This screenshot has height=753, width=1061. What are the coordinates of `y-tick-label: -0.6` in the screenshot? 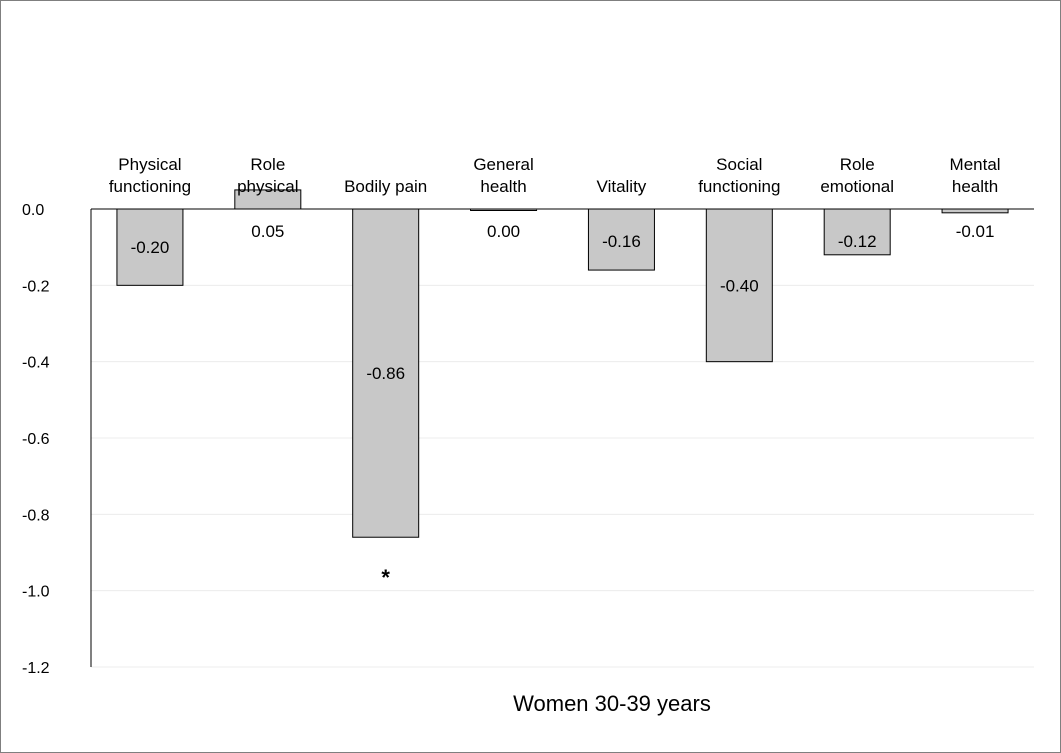 It's located at (36, 439).